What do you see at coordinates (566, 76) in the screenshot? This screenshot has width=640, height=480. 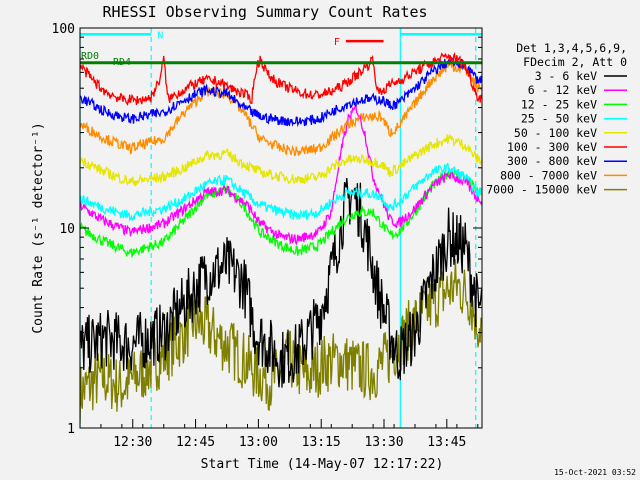 I see `legend-entry-label: 3 - 6 keV` at bounding box center [566, 76].